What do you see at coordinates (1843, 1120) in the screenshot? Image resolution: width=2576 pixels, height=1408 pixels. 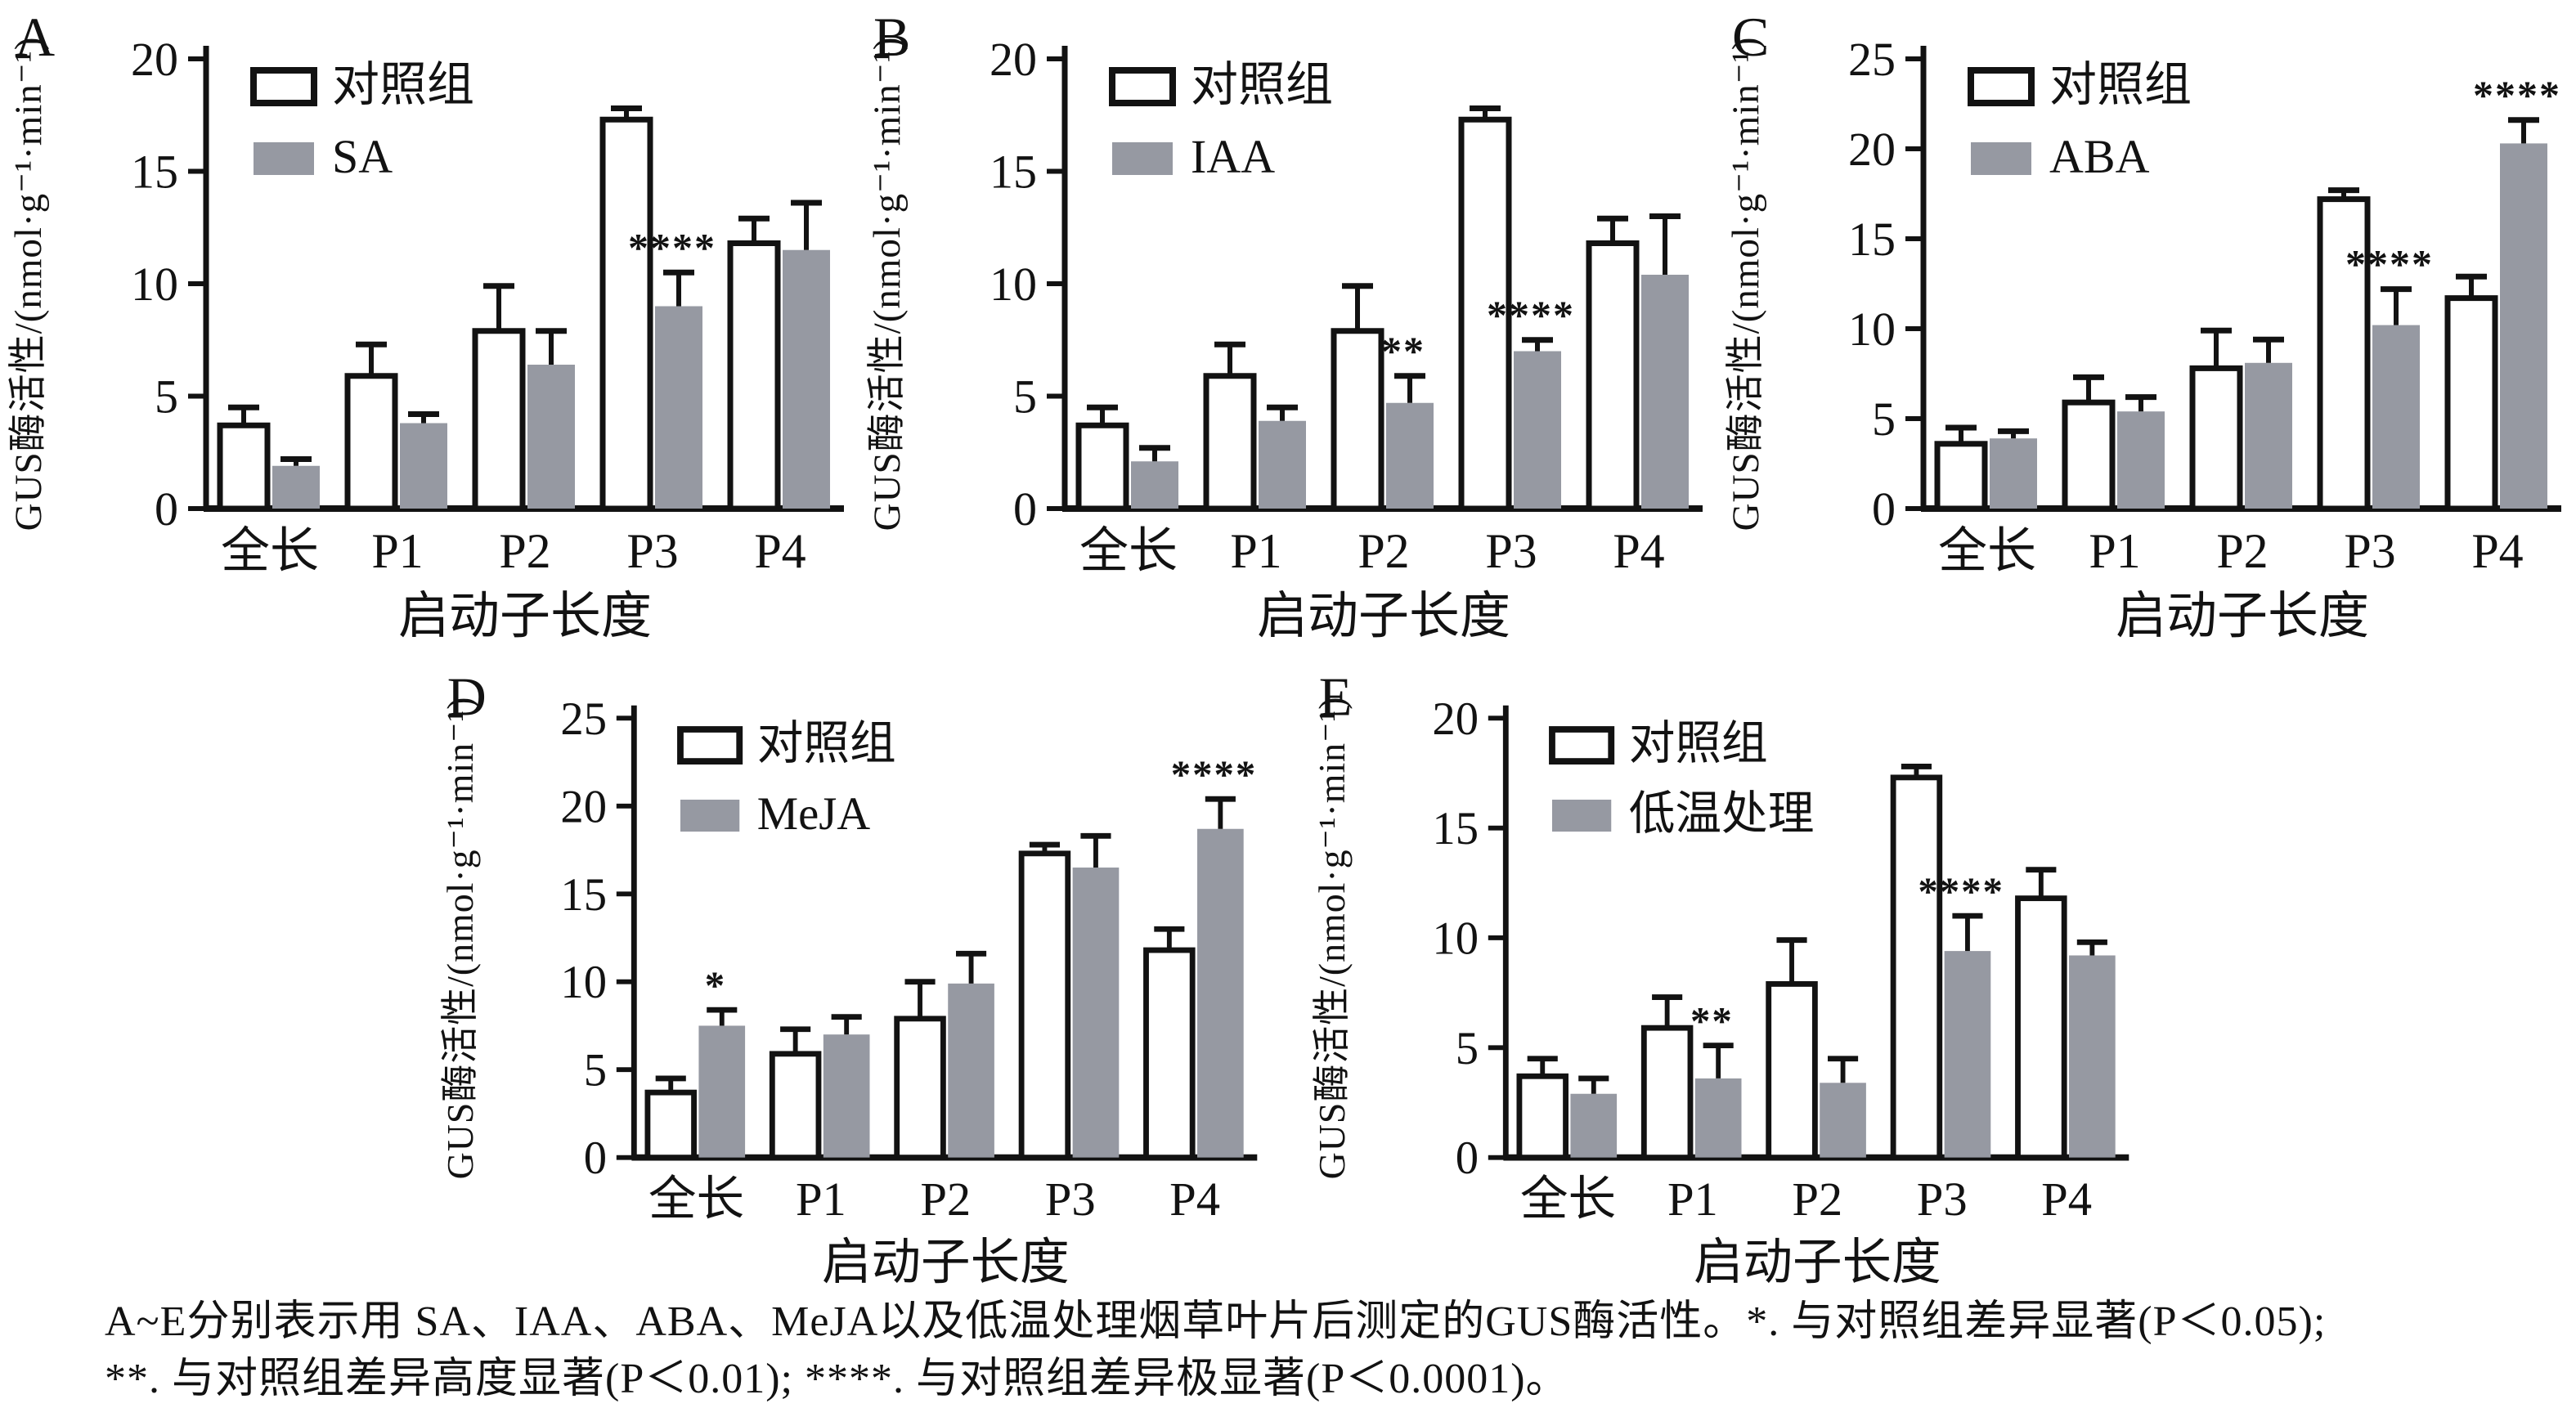 I see `bar-treatment-P2` at bounding box center [1843, 1120].